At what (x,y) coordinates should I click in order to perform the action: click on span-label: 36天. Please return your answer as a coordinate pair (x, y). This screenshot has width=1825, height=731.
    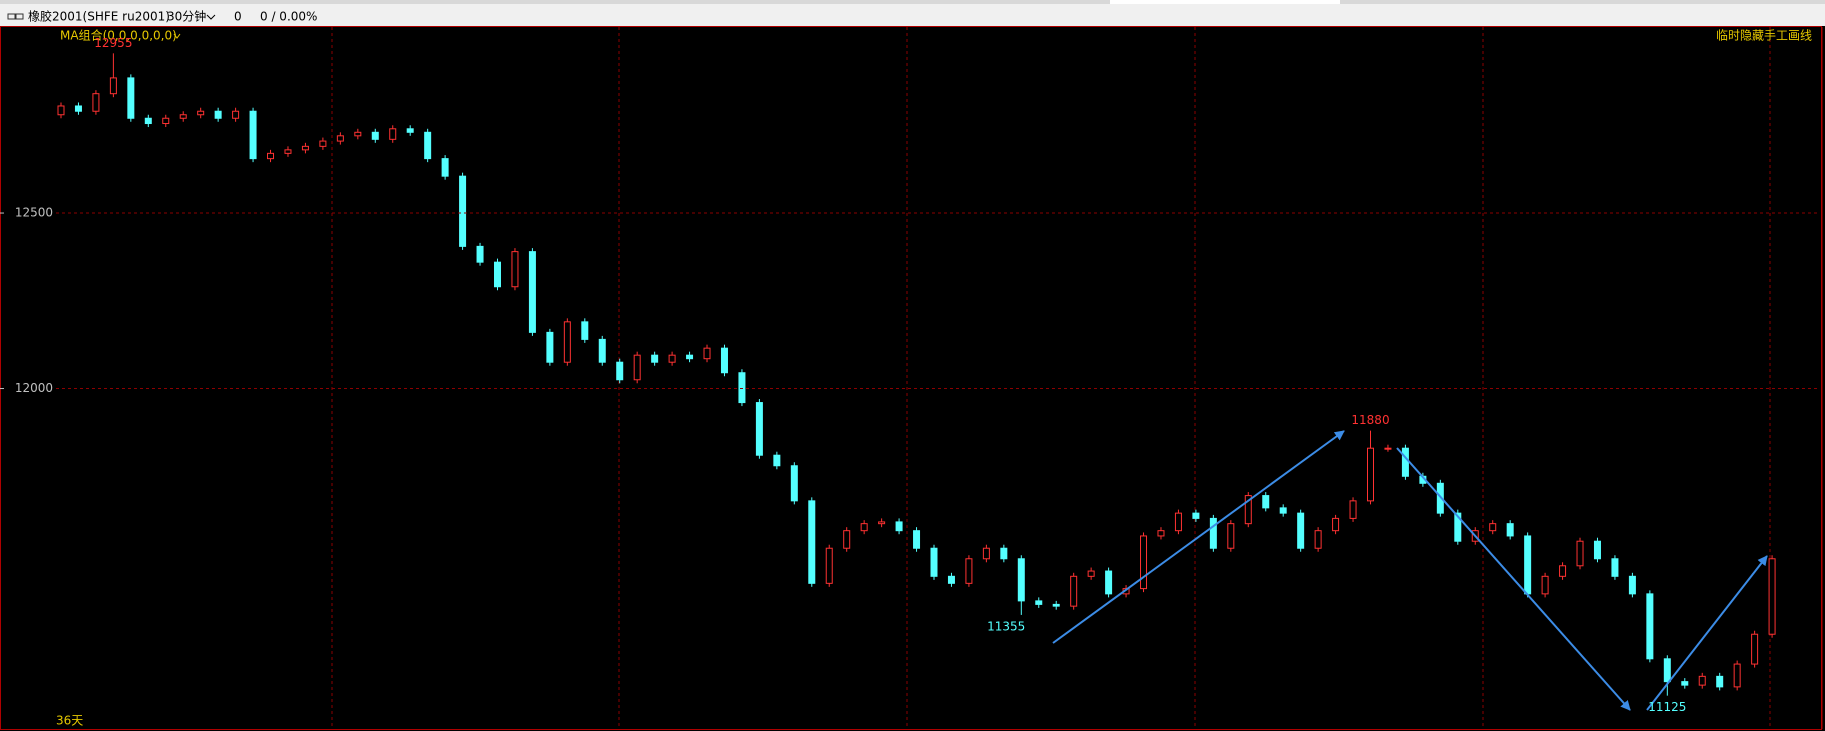
    Looking at the image, I should click on (69, 721).